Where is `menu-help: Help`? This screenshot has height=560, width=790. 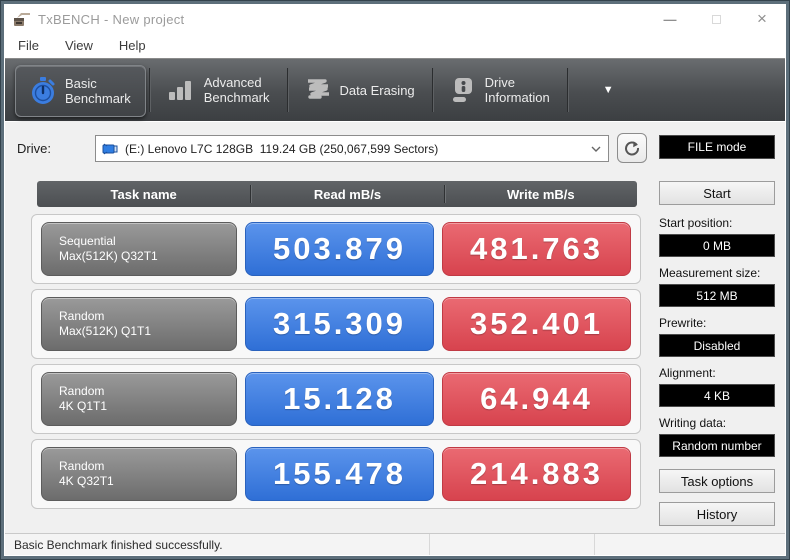
menu-help: Help is located at coordinates (132, 45).